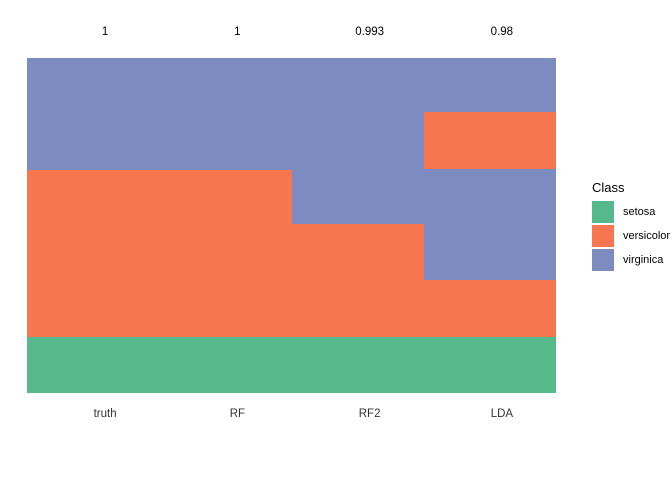 This screenshot has height=480, width=672. Describe the element at coordinates (639, 212) in the screenshot. I see `legend-label-setosa: setosa` at that location.